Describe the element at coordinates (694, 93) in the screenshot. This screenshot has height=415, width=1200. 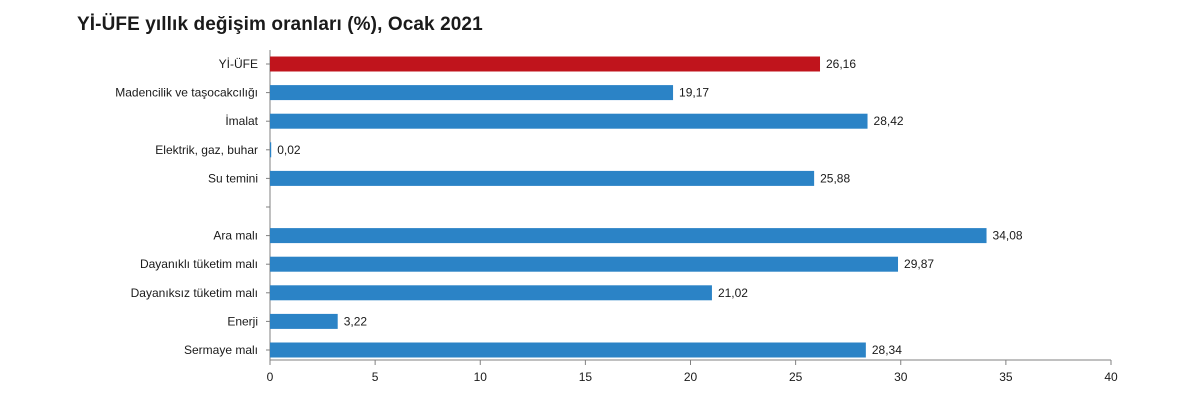
I see `data-label: 19,17` at that location.